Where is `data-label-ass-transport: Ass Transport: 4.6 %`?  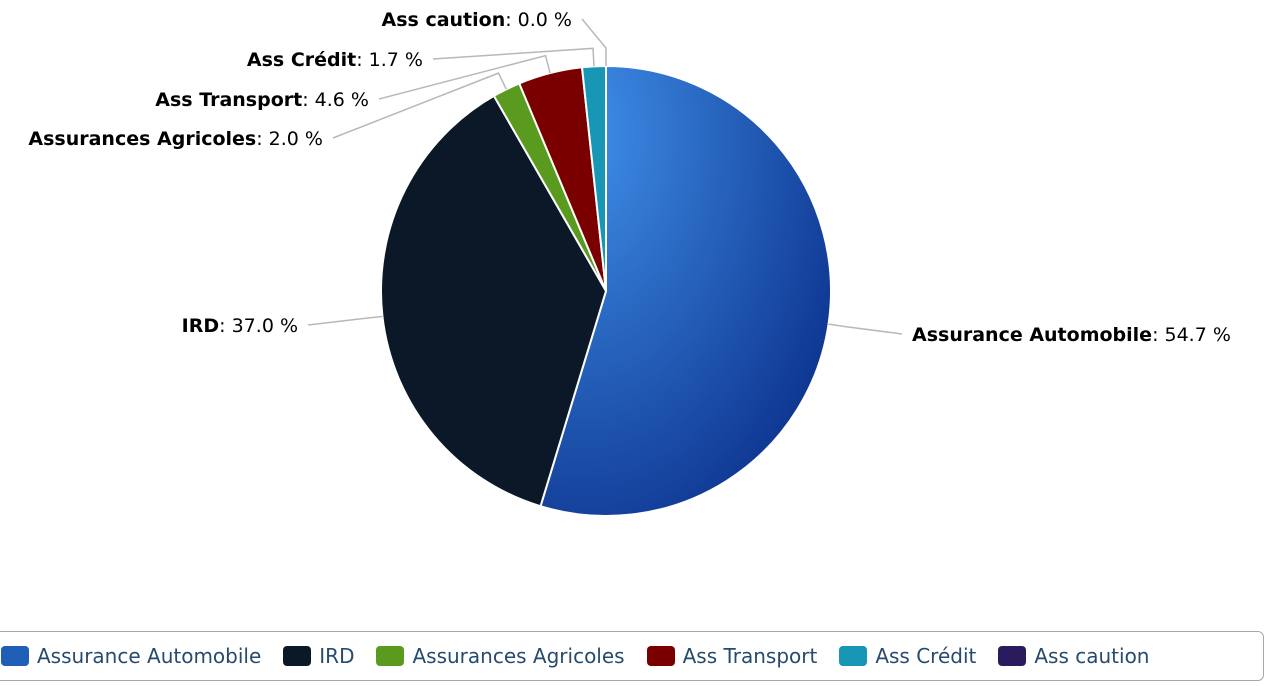
data-label-ass-transport: Ass Transport: 4.6 % is located at coordinates (262, 100).